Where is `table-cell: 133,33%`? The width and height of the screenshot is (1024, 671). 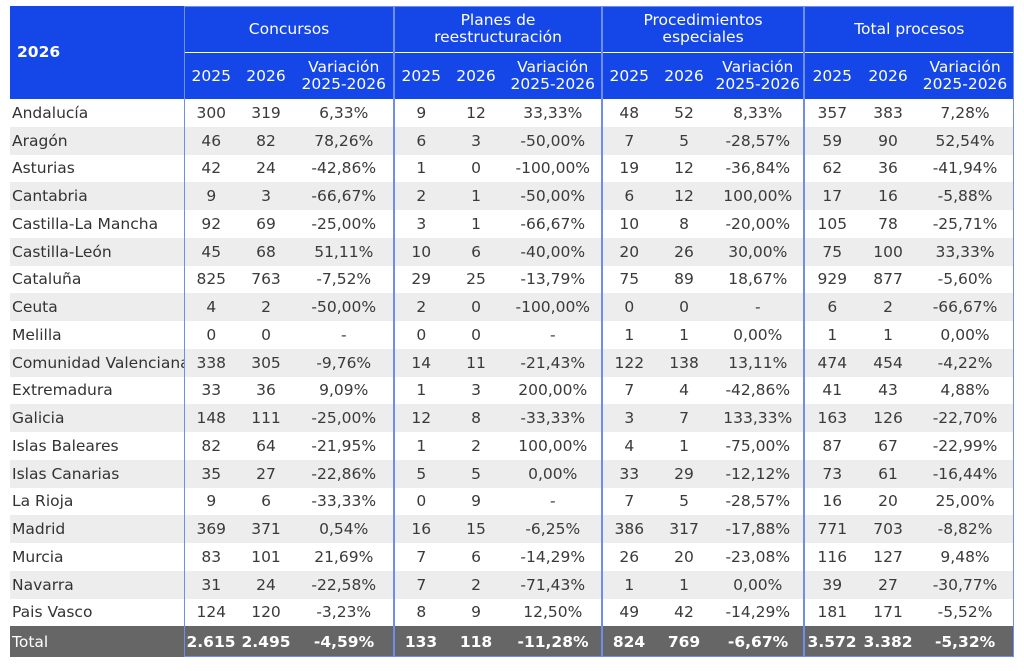 table-cell: 133,33% is located at coordinates (758, 418).